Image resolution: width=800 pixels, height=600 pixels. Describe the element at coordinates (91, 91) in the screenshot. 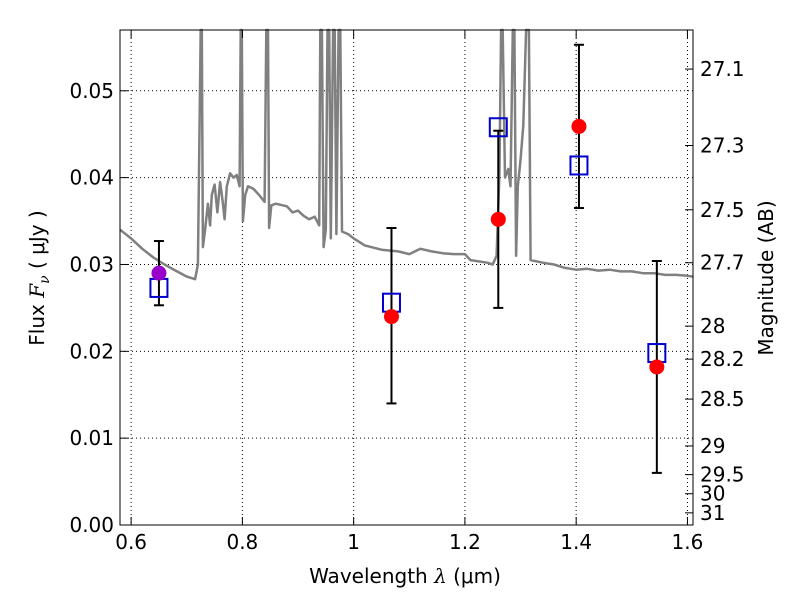

I see `y-tick-label: 0.05` at that location.